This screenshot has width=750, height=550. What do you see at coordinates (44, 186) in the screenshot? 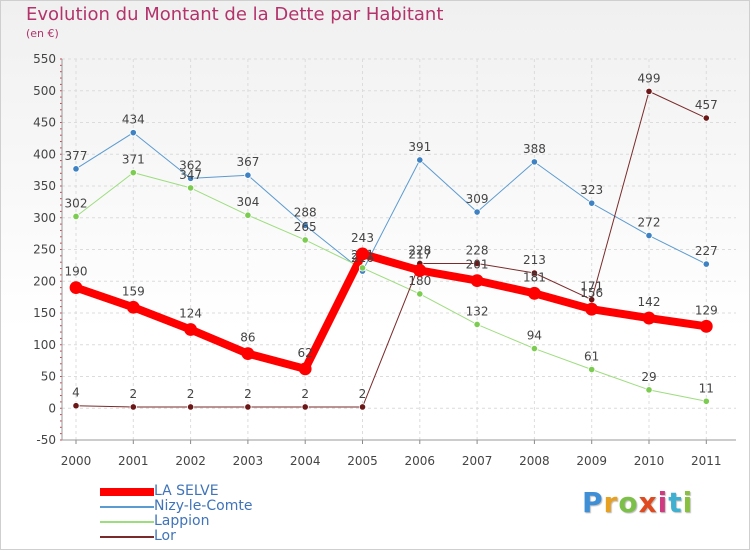
I see `y-tick-label: 350` at bounding box center [44, 186].